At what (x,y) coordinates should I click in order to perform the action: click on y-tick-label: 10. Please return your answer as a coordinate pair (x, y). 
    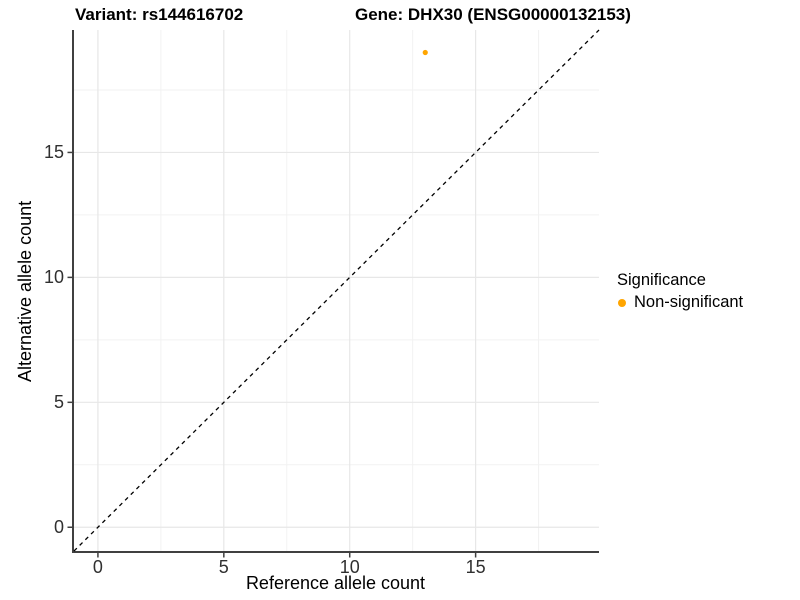
    Looking at the image, I should click on (53, 277).